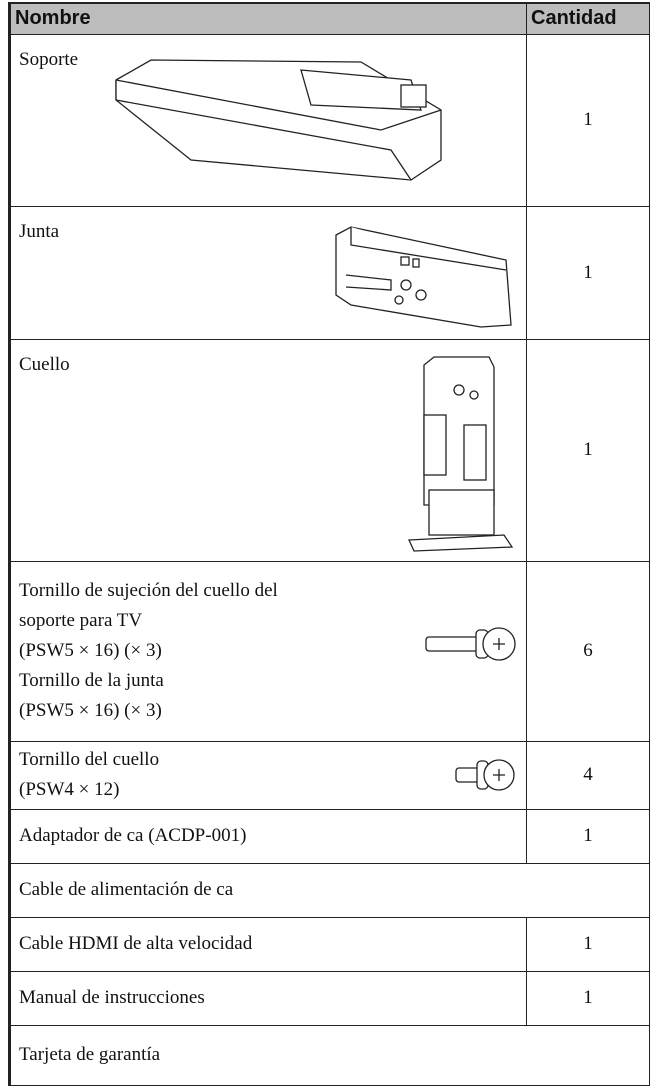 The image size is (658, 1086). I want to click on screw-long-drawing, so click(470, 643).